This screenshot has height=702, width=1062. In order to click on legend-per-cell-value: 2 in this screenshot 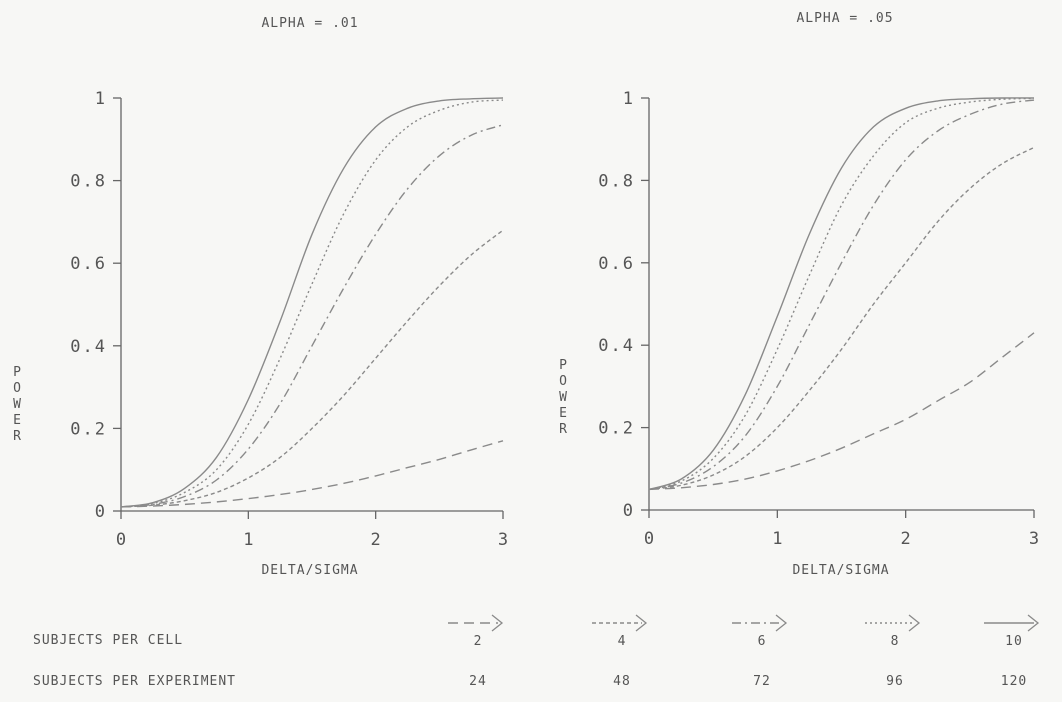, I will do `click(478, 641)`.